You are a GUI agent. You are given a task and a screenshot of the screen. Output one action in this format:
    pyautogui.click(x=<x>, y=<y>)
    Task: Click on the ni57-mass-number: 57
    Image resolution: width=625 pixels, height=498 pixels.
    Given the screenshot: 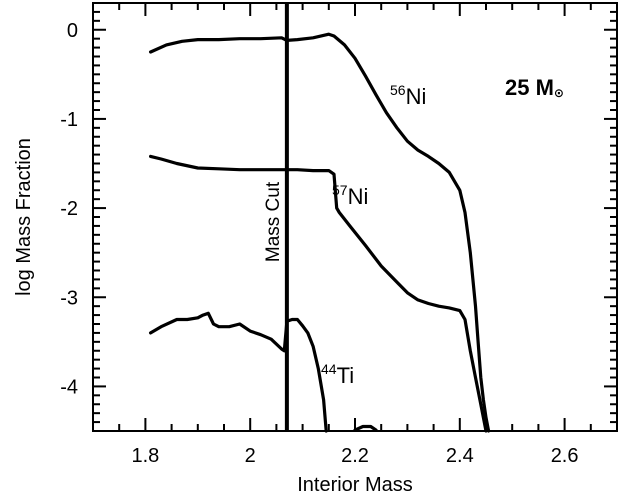 What is the action you would take?
    pyautogui.click(x=340, y=190)
    